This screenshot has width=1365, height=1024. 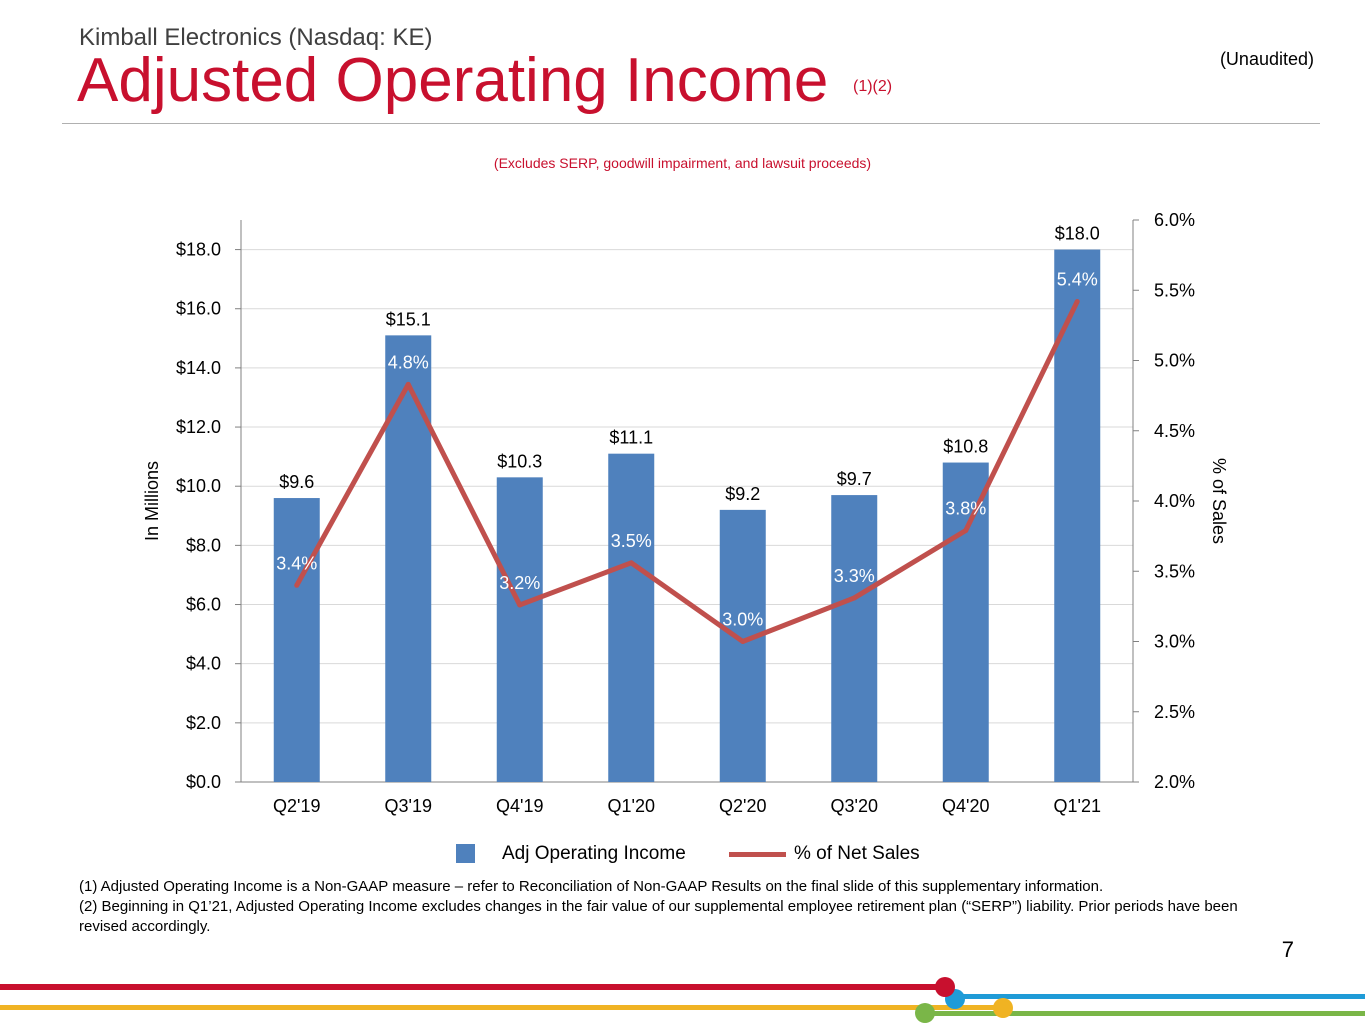 What do you see at coordinates (1219, 501) in the screenshot?
I see `right-axis-title: % of Sales` at bounding box center [1219, 501].